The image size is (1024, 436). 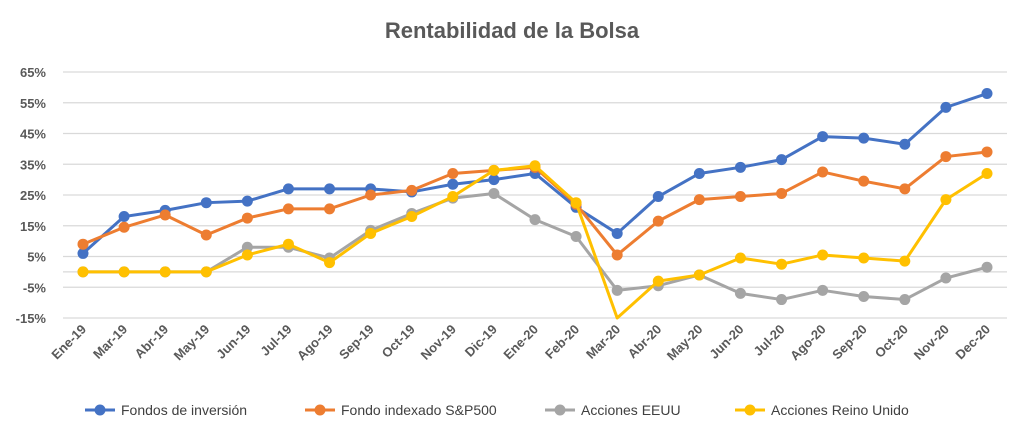 I want to click on legend-label: Acciones EEUU, so click(x=631, y=410).